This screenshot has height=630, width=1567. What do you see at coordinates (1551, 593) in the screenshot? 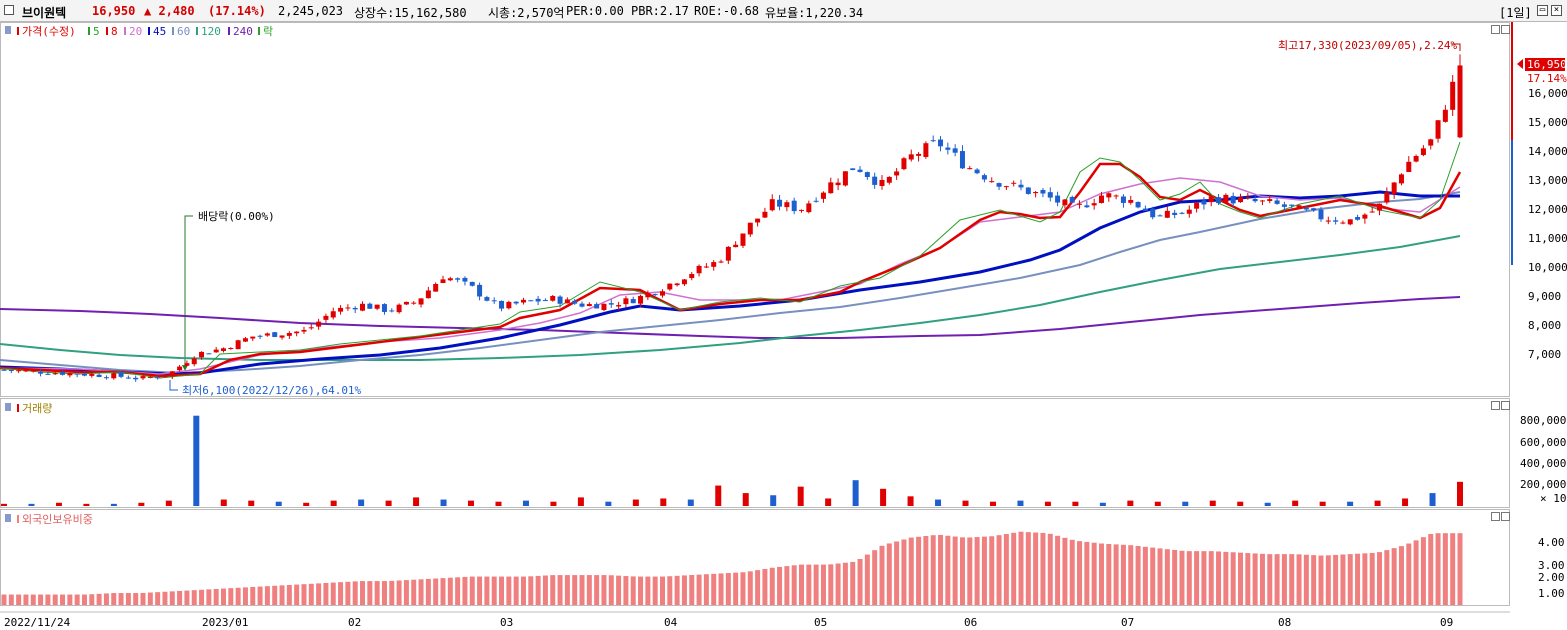
I see `y-tick: 1.00` at bounding box center [1551, 593].